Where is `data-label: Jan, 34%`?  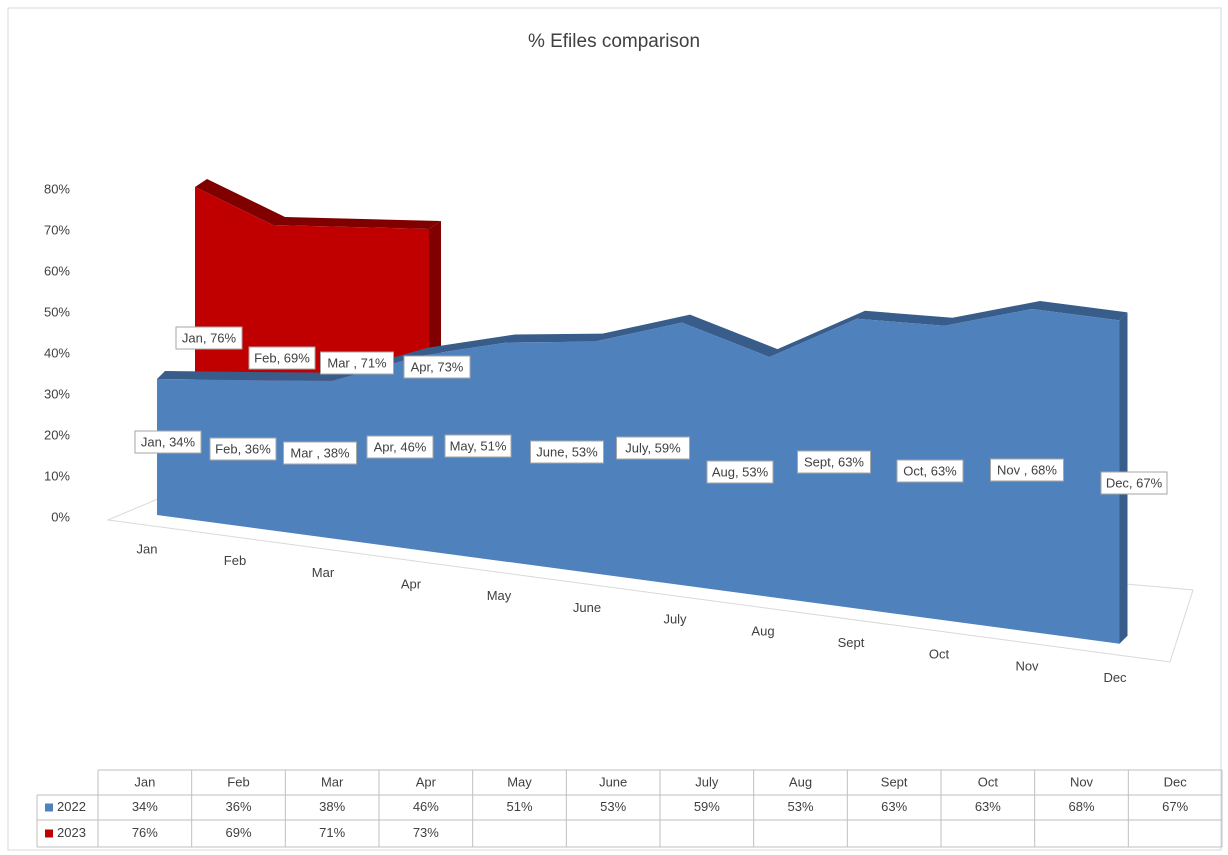 data-label: Jan, 34% is located at coordinates (168, 441).